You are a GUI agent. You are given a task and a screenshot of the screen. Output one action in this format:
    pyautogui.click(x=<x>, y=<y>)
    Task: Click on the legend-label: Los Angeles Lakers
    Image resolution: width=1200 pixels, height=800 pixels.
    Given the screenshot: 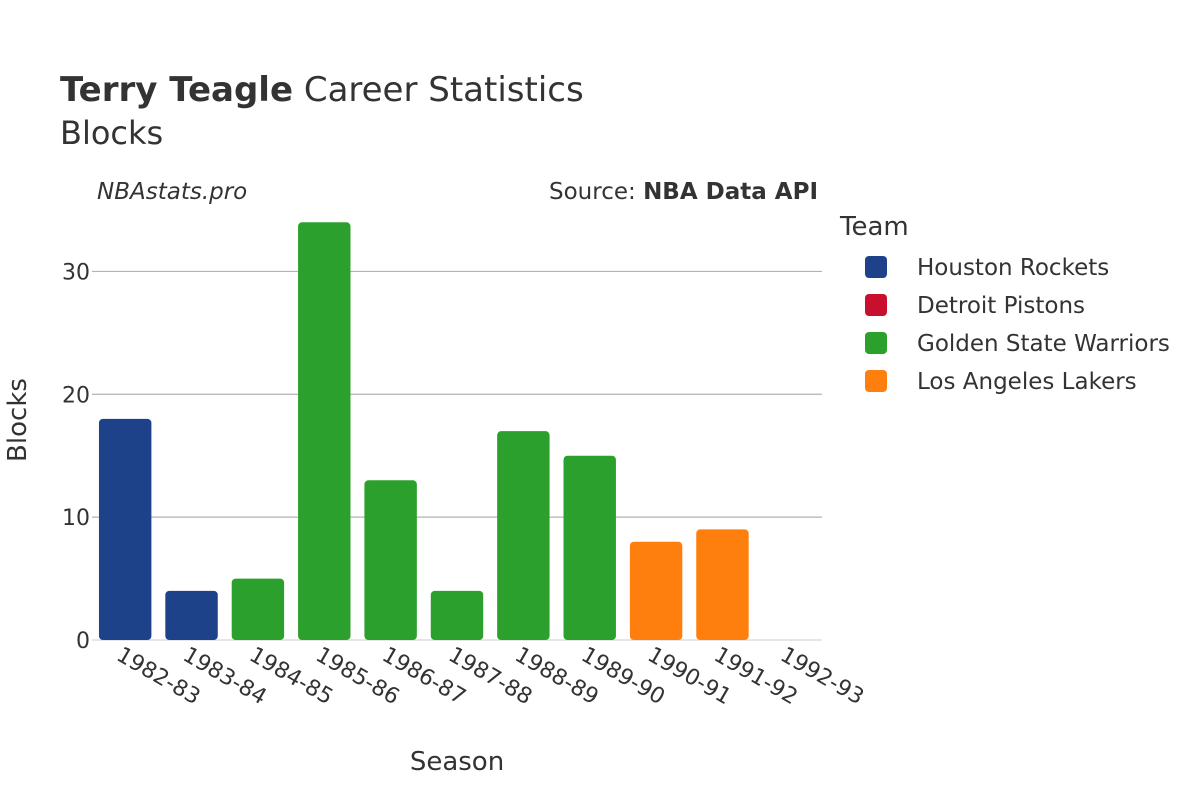 What is the action you would take?
    pyautogui.click(x=1027, y=382)
    